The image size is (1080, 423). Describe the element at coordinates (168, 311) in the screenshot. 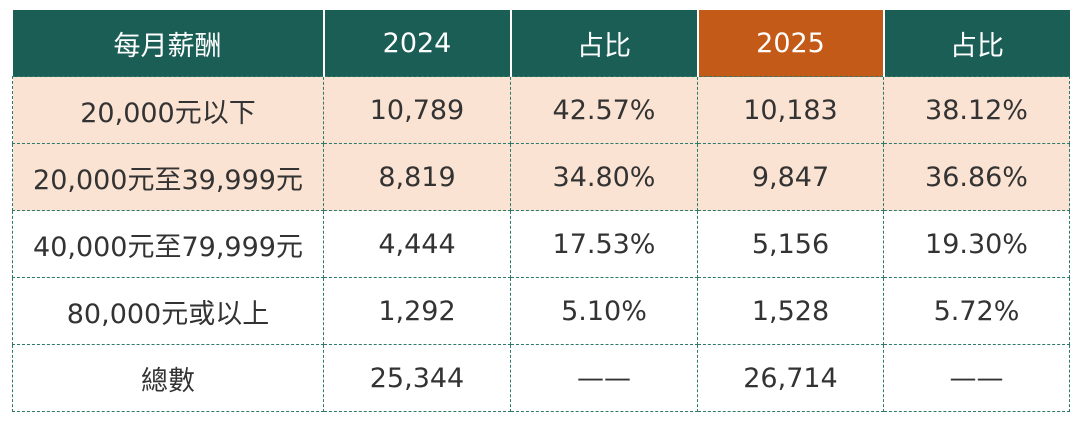

I see `table-cell: 80,000元或以上` at that location.